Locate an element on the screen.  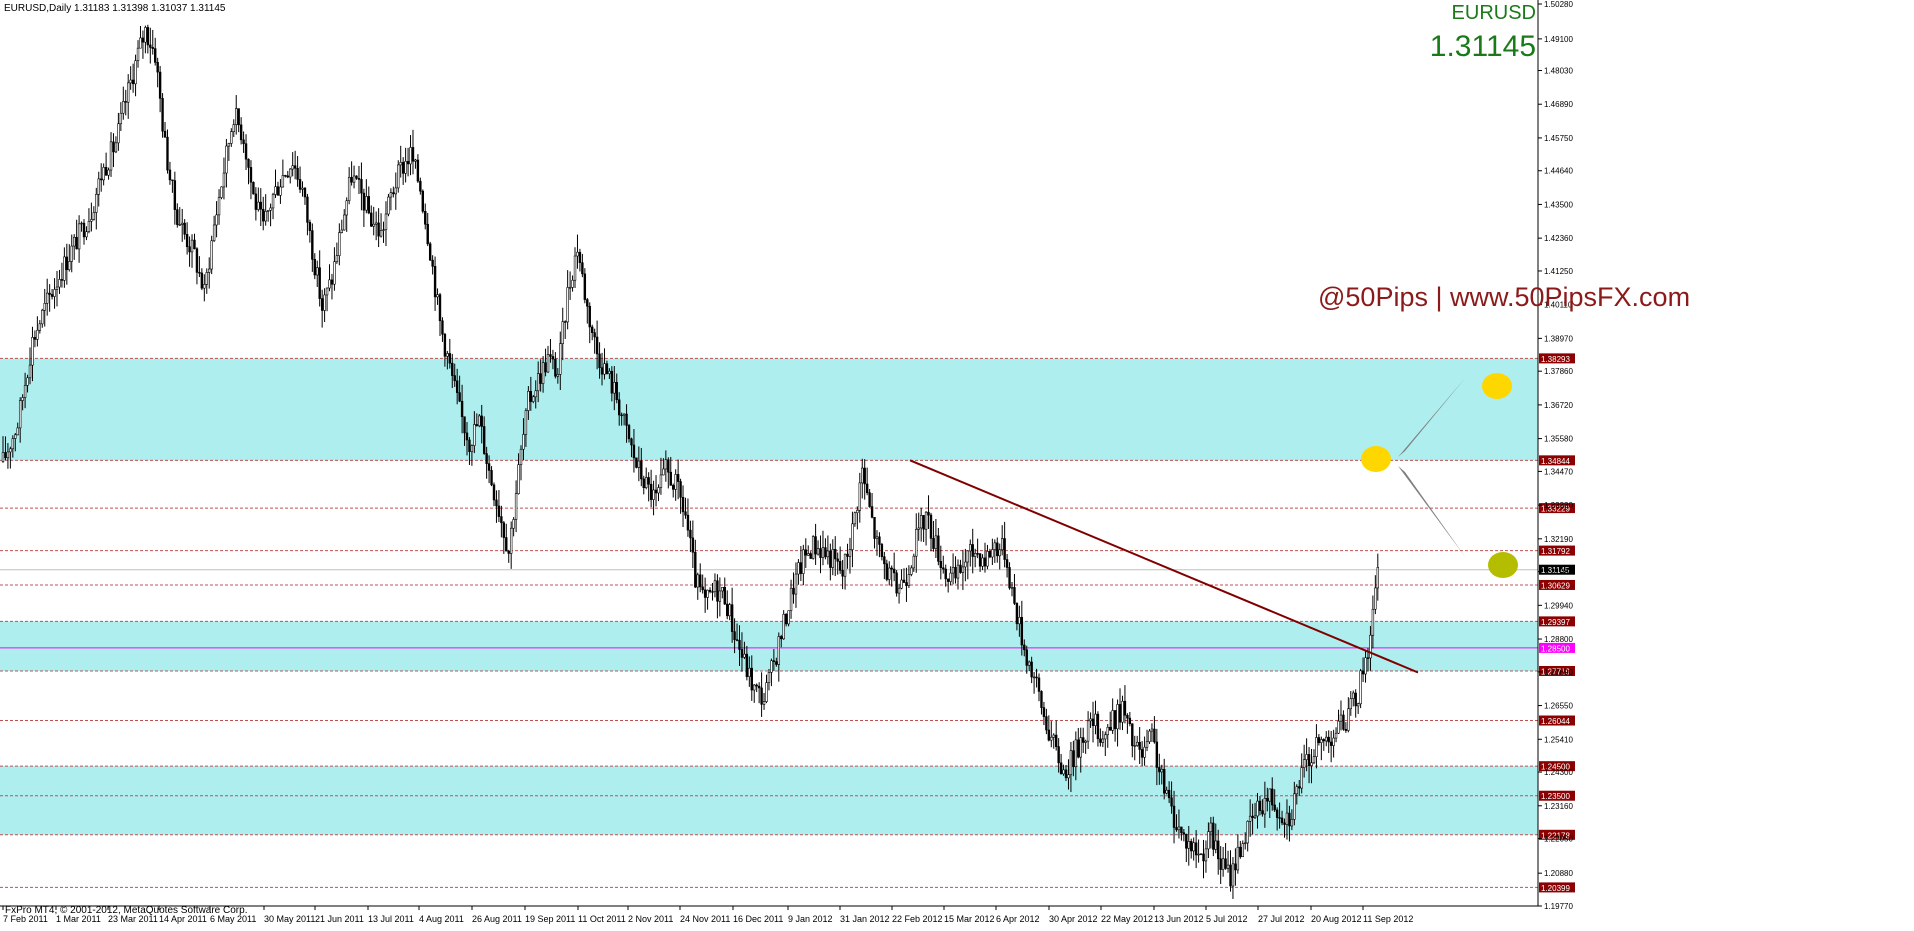
y-tick-label: 1.26550 is located at coordinates (1558, 706).